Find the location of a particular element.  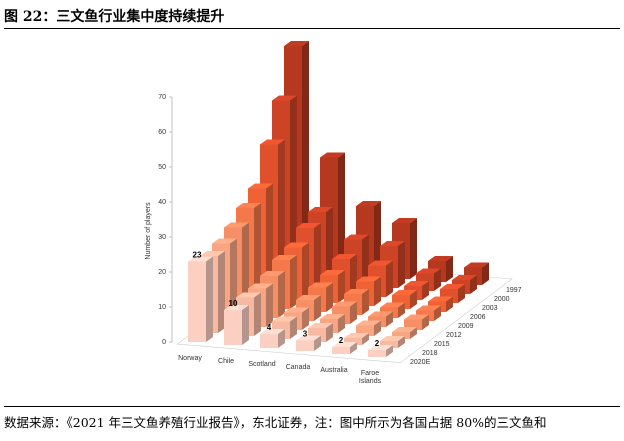

data-label: 3 is located at coordinates (305, 334).